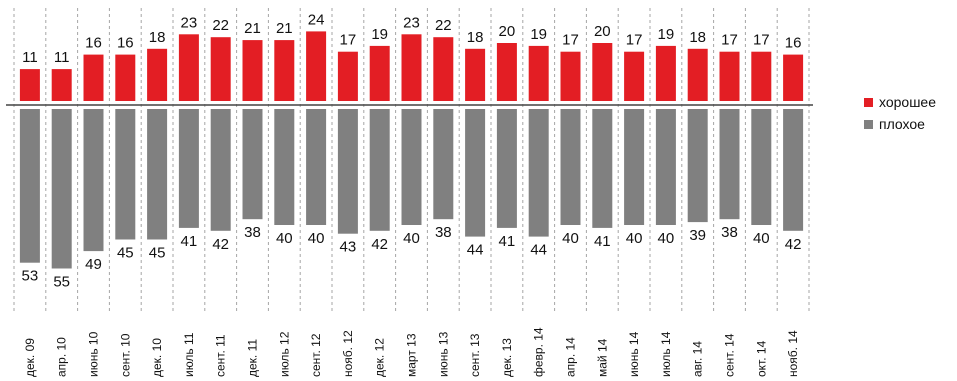  Describe the element at coordinates (94, 354) in the screenshot. I see `category-label: июнь 10` at that location.